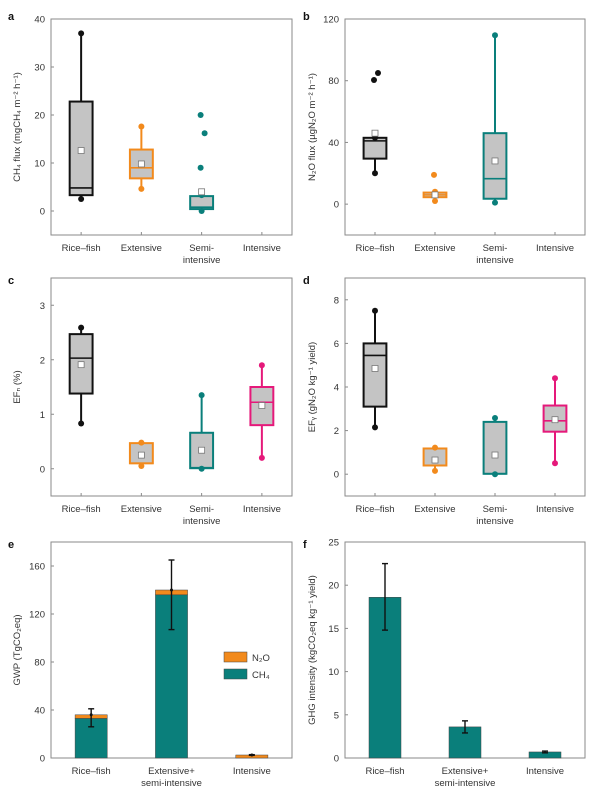  I want to click on y-axis-label: GWP (TgCO₂eq), so click(17, 649).